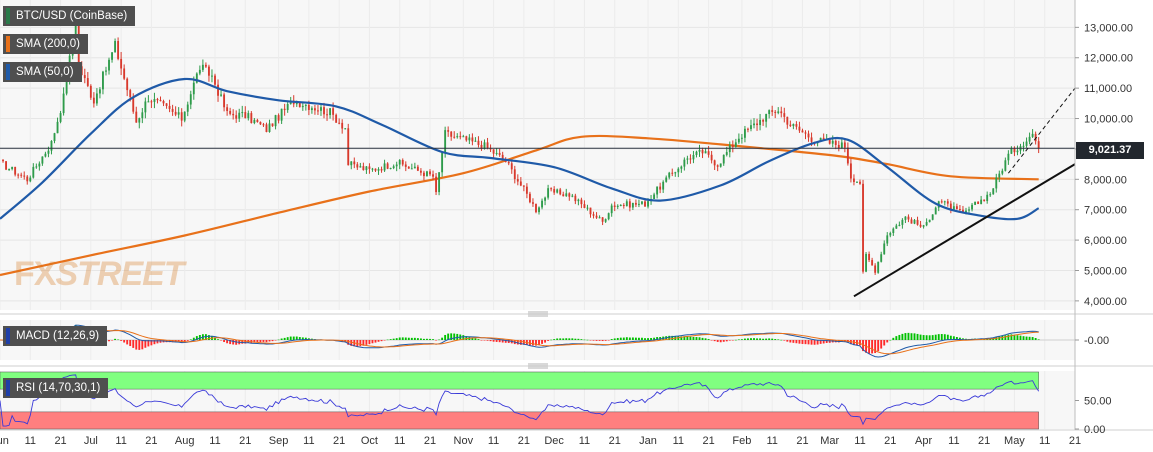 This screenshot has height=452, width=1153. I want to click on x-tick-label: Sep, so click(279, 441).